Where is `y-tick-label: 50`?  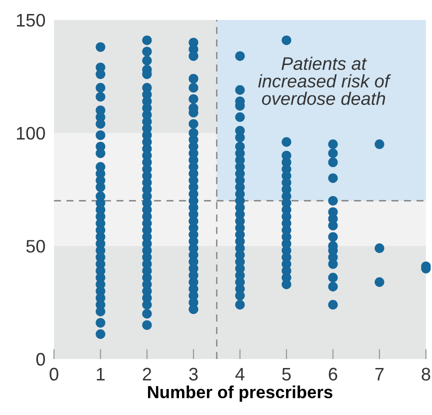
y-tick-label: 50 is located at coordinates (35, 246).